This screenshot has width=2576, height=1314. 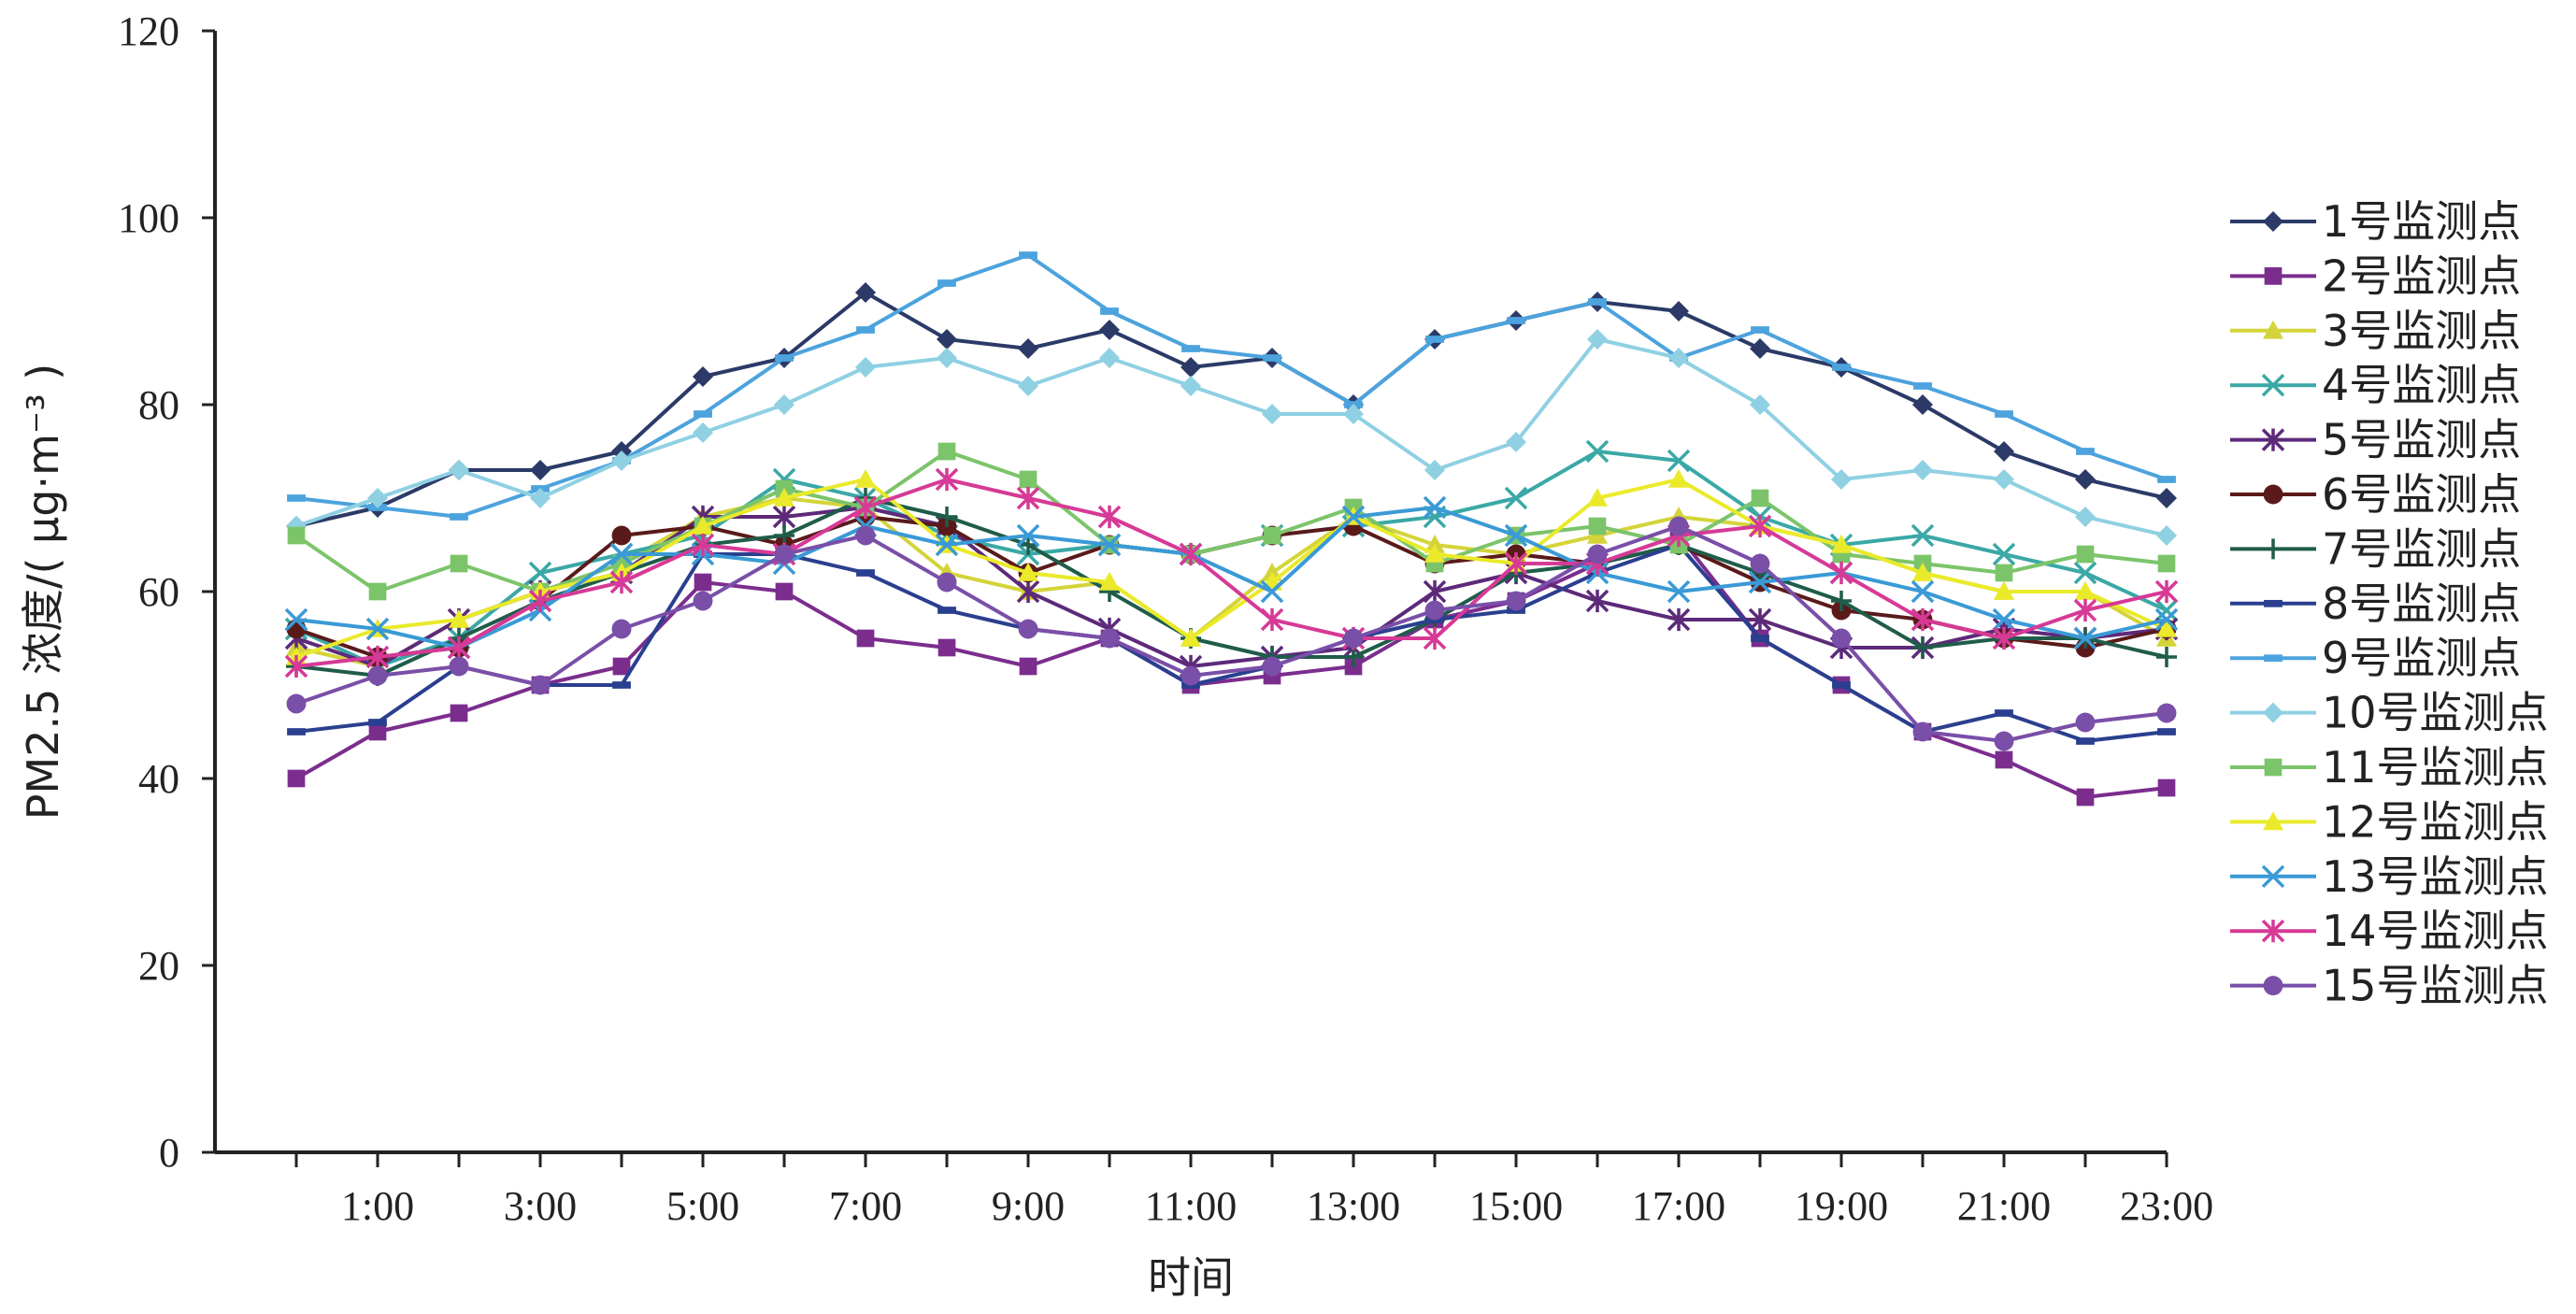 I want to click on y-tick-label: 60, so click(x=158, y=592).